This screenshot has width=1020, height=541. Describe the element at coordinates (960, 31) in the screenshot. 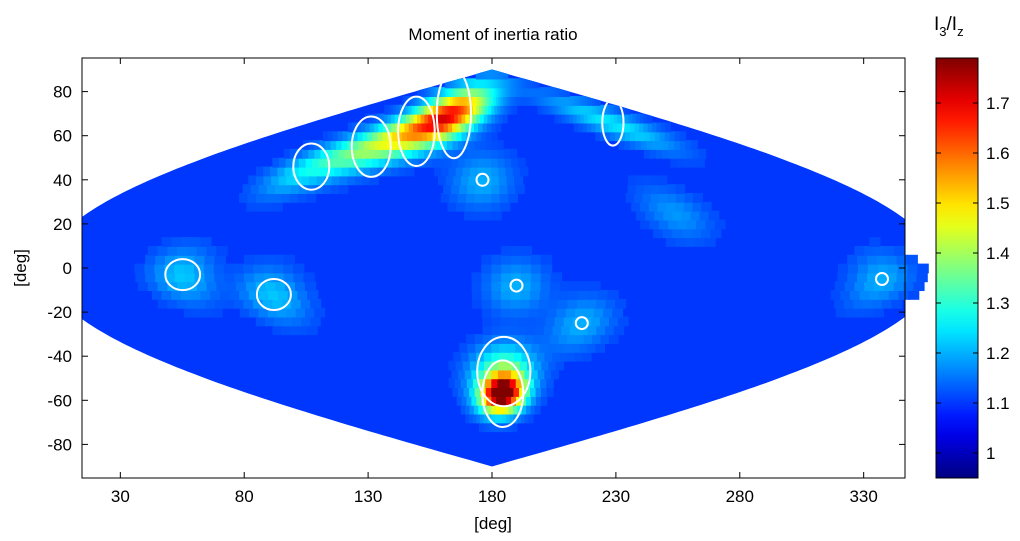

I see `colorbar-label-sub2: z` at that location.